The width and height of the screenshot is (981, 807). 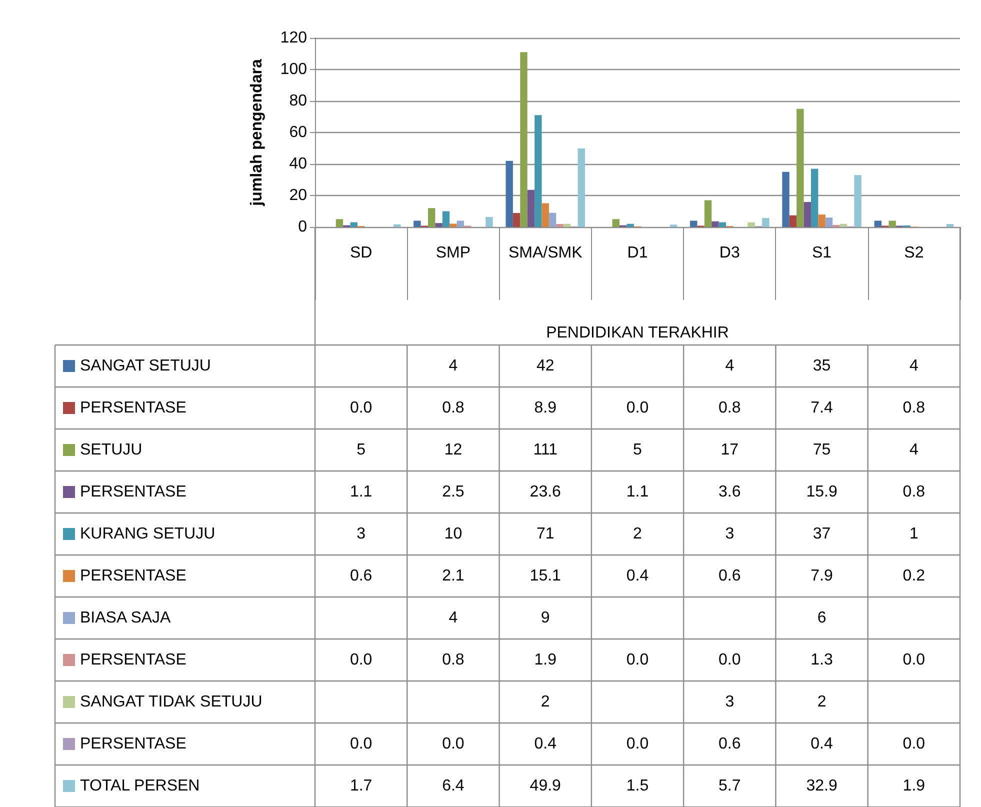 I want to click on legend-label: BIASA SAJA, so click(x=126, y=618).